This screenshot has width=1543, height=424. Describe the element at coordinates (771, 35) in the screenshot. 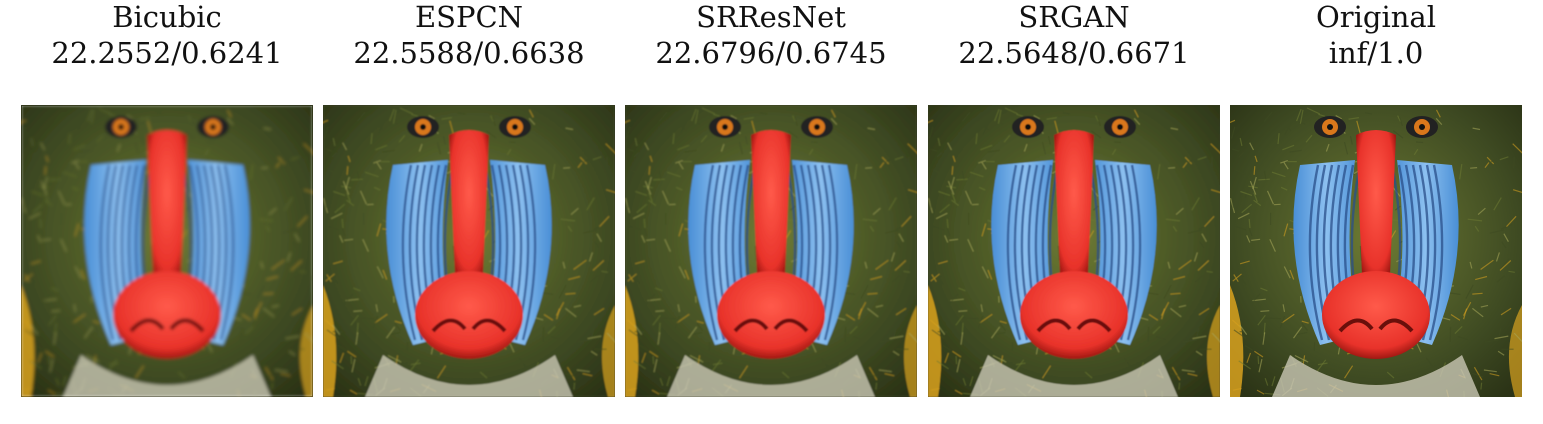

I see `panel-caption: SRResNet 22.6796/0.6745` at that location.